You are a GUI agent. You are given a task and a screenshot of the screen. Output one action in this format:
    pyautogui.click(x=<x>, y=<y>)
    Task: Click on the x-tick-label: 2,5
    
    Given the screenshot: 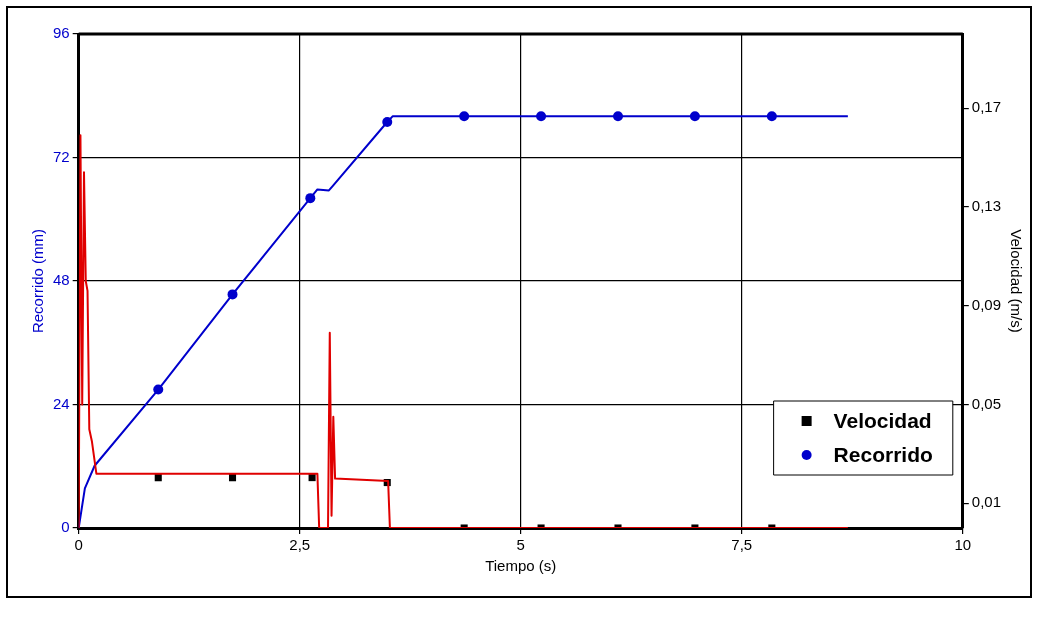 What is the action you would take?
    pyautogui.click(x=300, y=545)
    